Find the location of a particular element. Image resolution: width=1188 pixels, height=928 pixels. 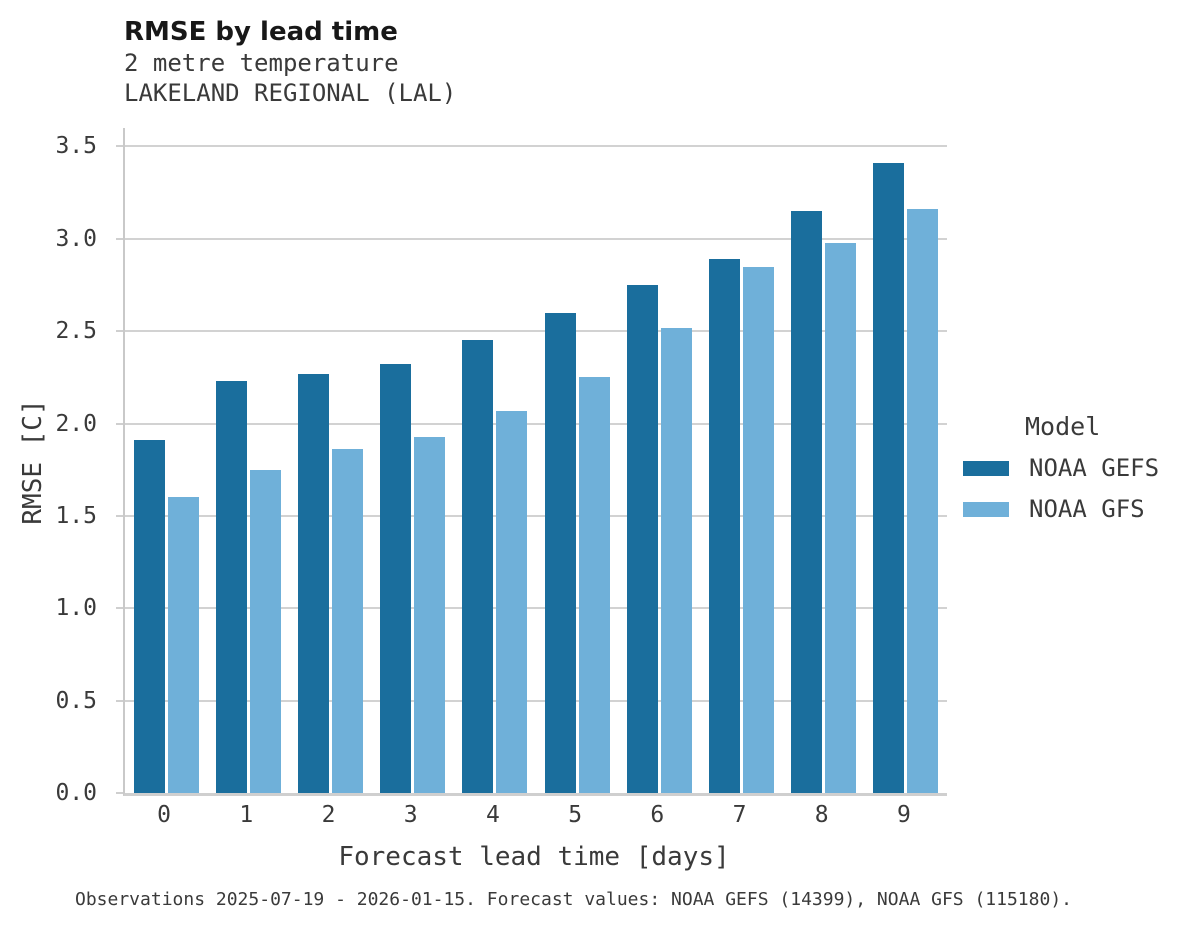

legend-items: NOAA GEFS NOAA GFS is located at coordinates (1061, 488).